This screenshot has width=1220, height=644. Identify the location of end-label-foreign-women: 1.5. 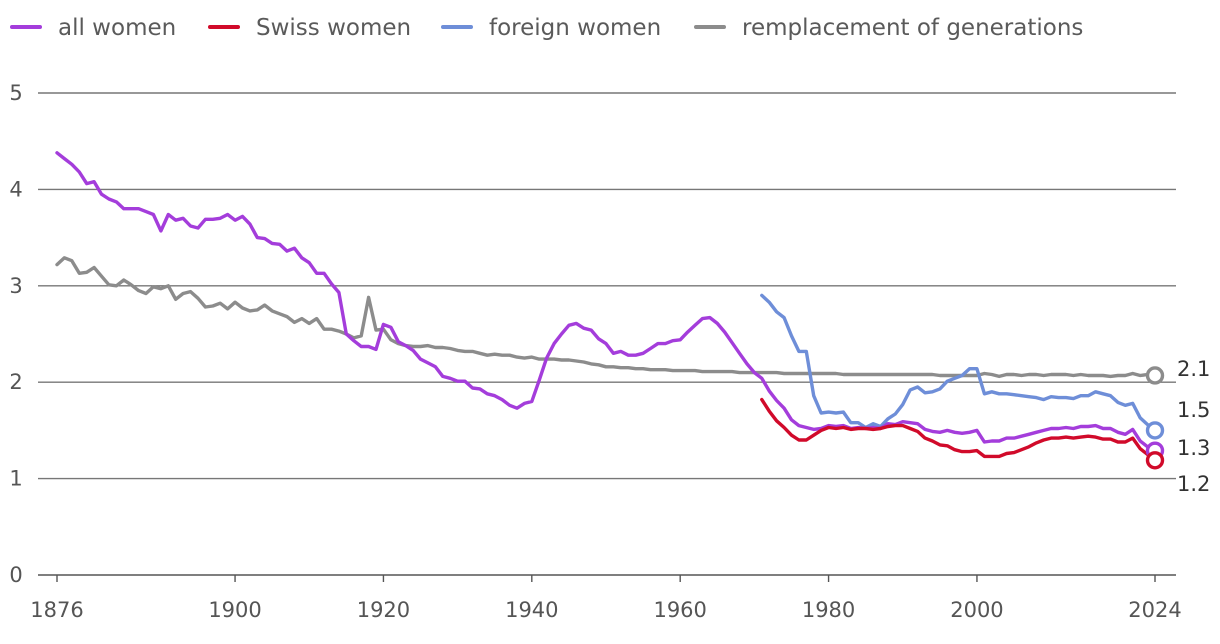
(1193, 410).